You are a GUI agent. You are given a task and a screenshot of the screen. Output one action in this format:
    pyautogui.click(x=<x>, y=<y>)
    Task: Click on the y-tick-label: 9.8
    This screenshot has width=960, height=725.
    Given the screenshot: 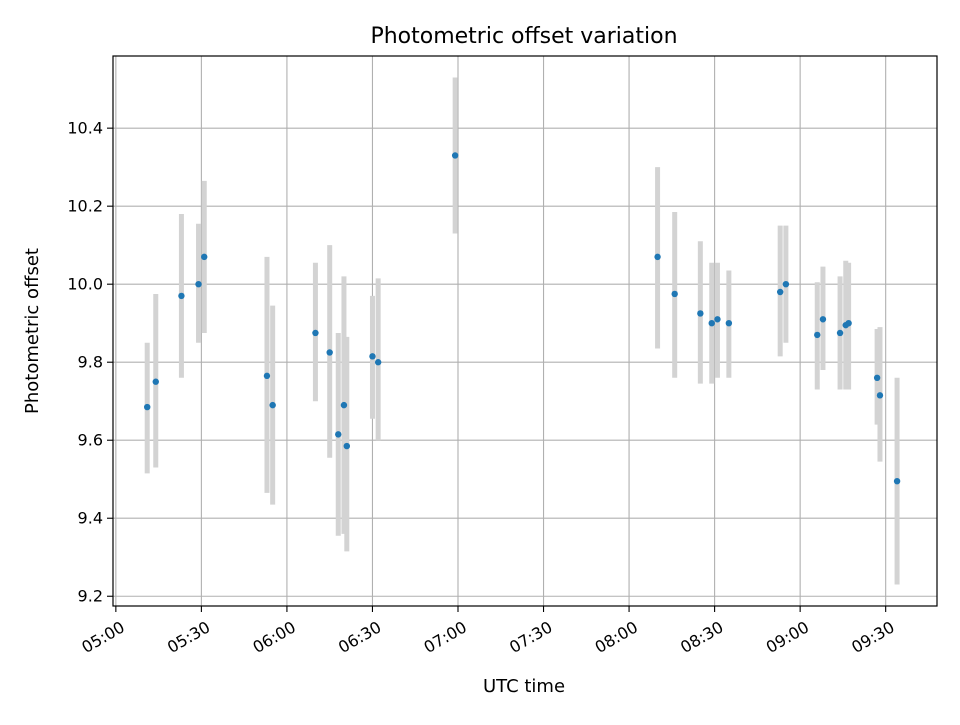 What is the action you would take?
    pyautogui.click(x=90, y=362)
    